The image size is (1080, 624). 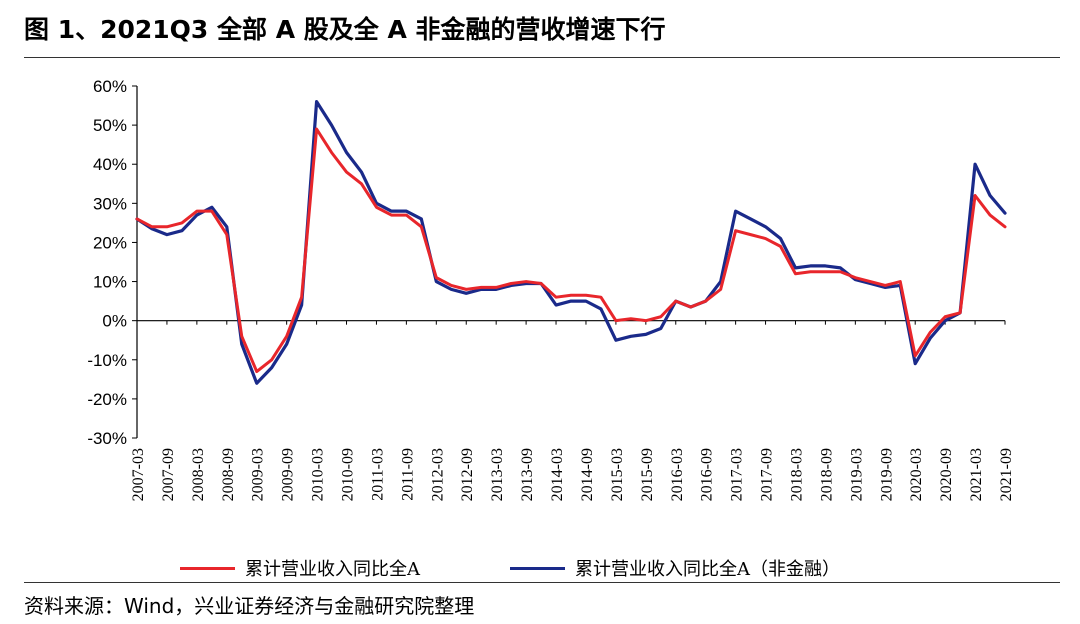 I want to click on x-tick-label: 2014-09, so click(x=587, y=474).